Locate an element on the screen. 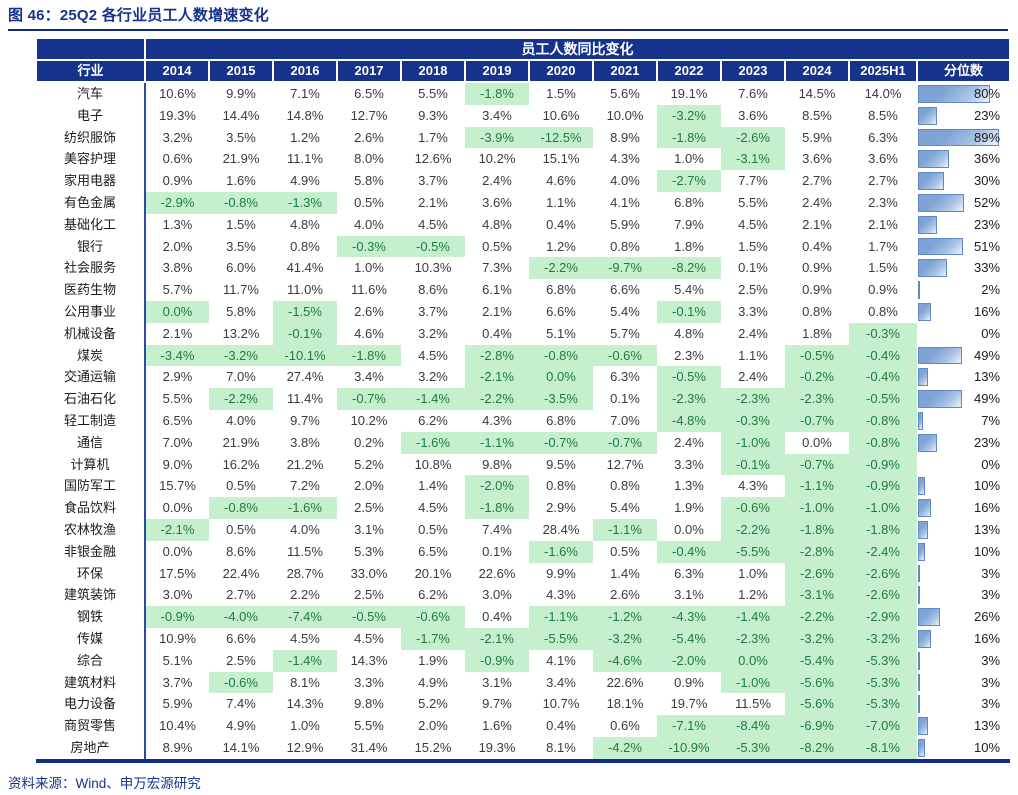 This screenshot has height=795, width=1018. value-cell: -1.5% is located at coordinates (305, 311).